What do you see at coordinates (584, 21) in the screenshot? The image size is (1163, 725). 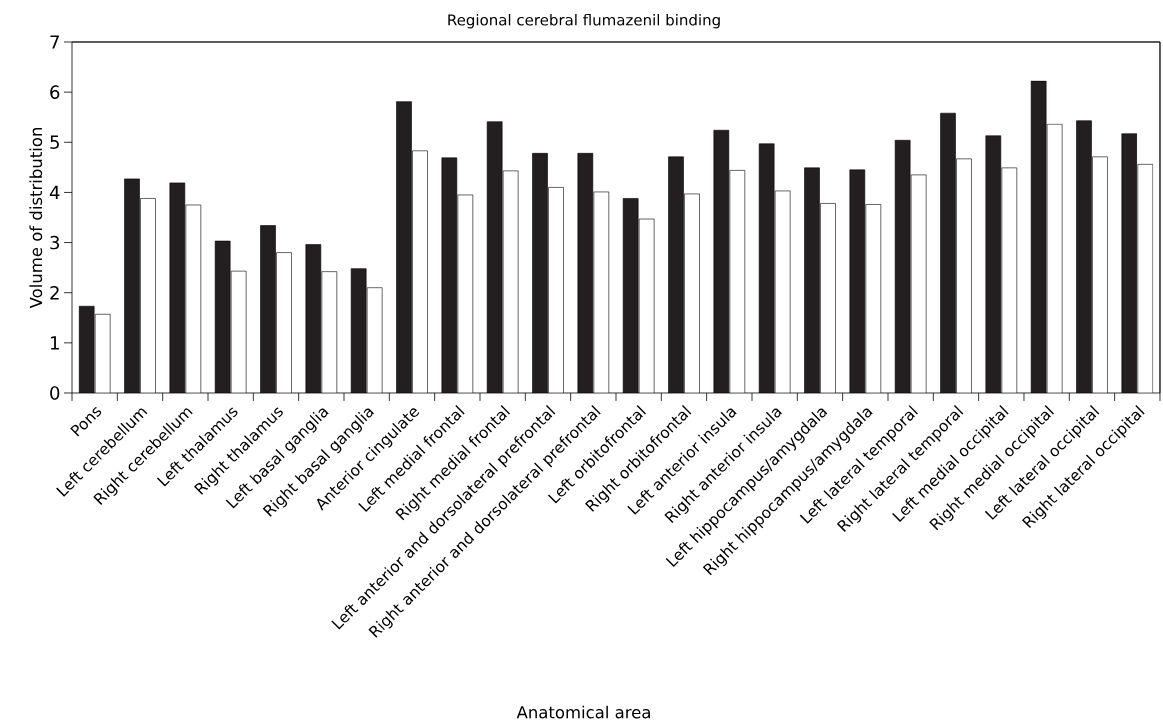 I see `chart-title: Regional cerebral flumazenil binding` at bounding box center [584, 21].